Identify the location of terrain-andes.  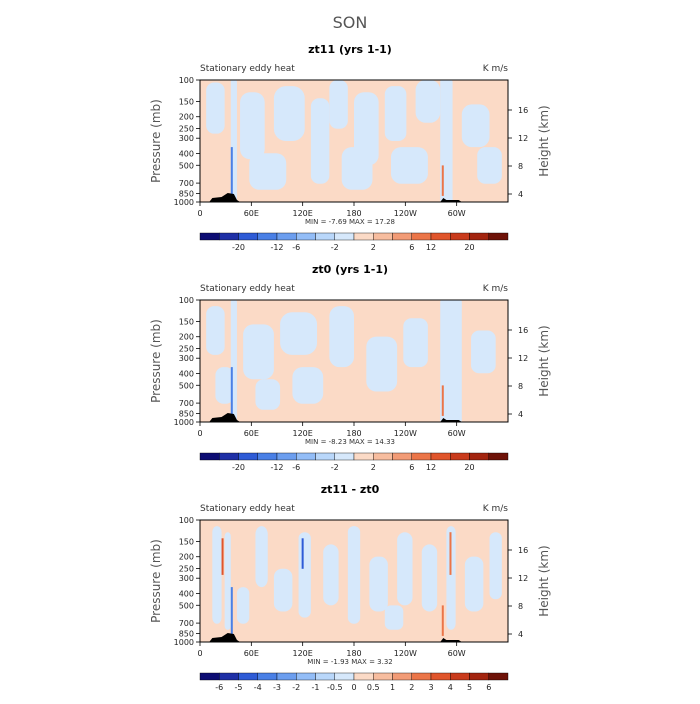
(451, 420).